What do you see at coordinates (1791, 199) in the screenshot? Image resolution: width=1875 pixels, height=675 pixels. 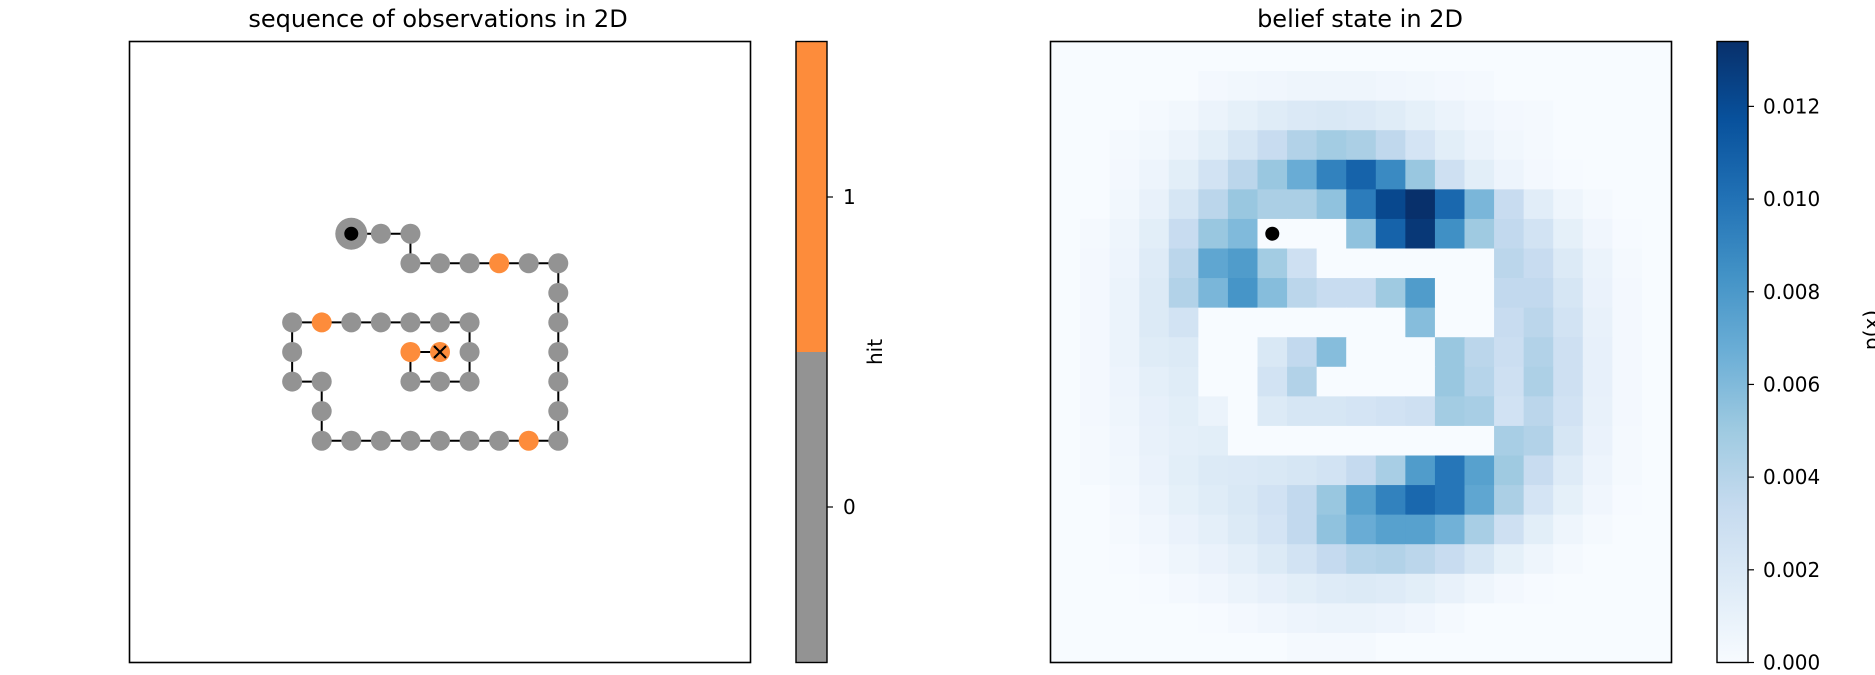 I see `probability-colorbar-tick-label: 0.010` at bounding box center [1791, 199].